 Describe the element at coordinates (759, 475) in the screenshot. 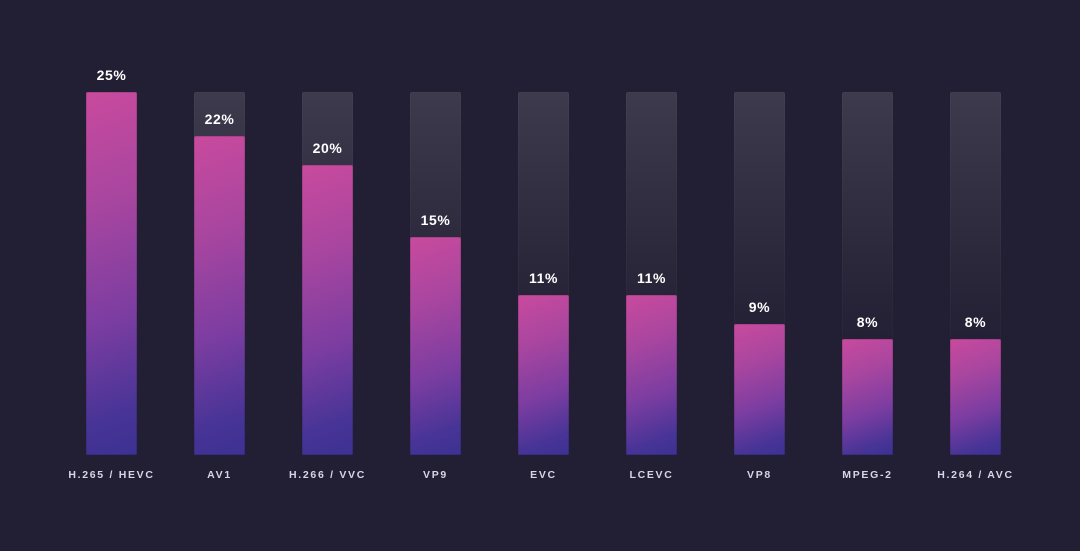

I see `category-label: VP8` at that location.